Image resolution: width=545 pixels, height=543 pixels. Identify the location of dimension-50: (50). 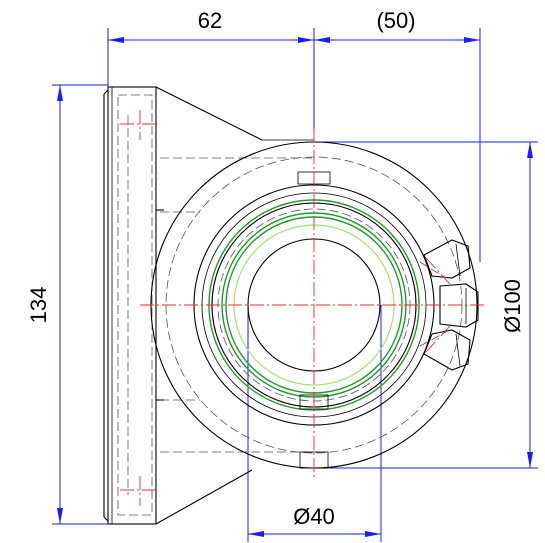
(397, 135).